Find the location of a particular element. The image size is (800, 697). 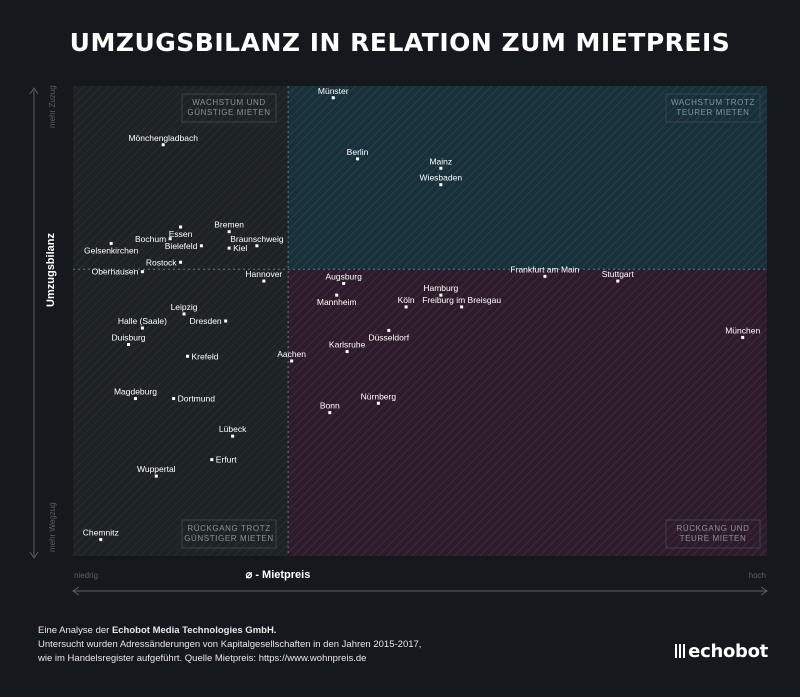

marker-freiburg-im-breisgau is located at coordinates (462, 307).